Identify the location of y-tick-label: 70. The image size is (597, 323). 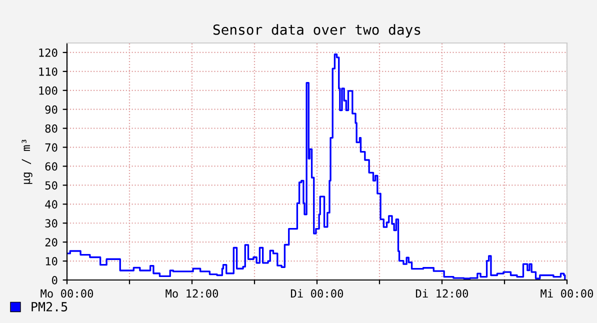
(51, 147).